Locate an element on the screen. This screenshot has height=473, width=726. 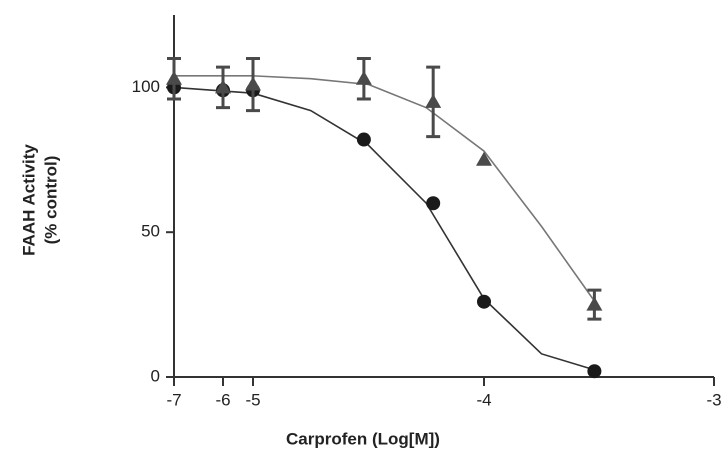
y-tick-label: 50 is located at coordinates (150, 231).